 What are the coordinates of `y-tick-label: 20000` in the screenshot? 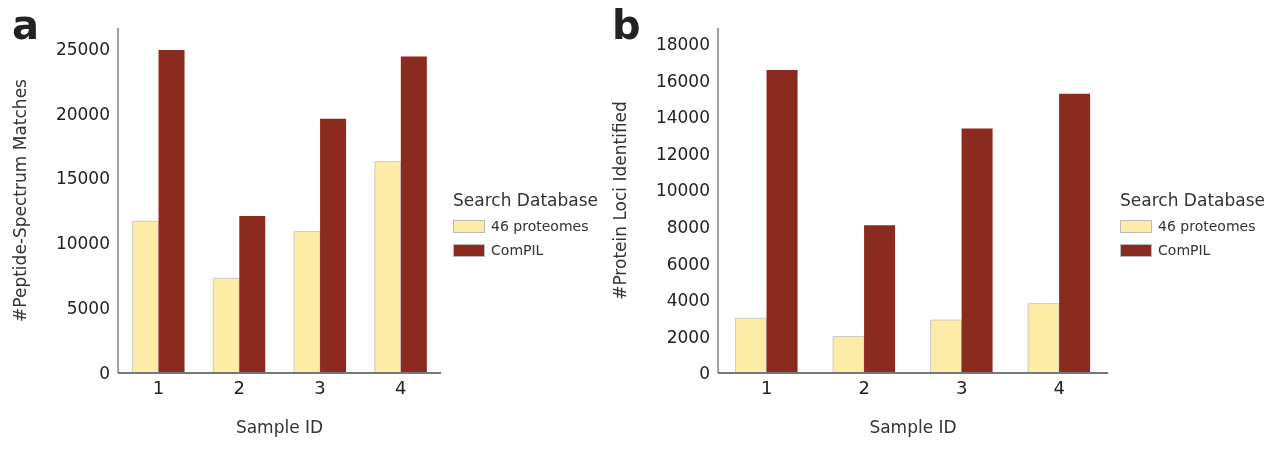 It's located at (82, 113).